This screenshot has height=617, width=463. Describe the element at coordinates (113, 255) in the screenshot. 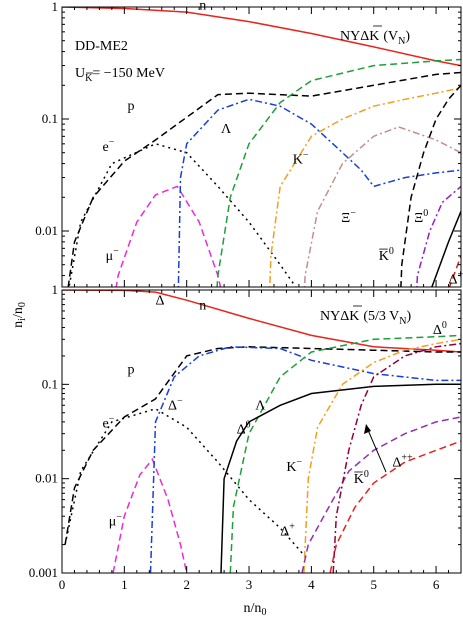

I see `curve-label-4: μ−` at that location.